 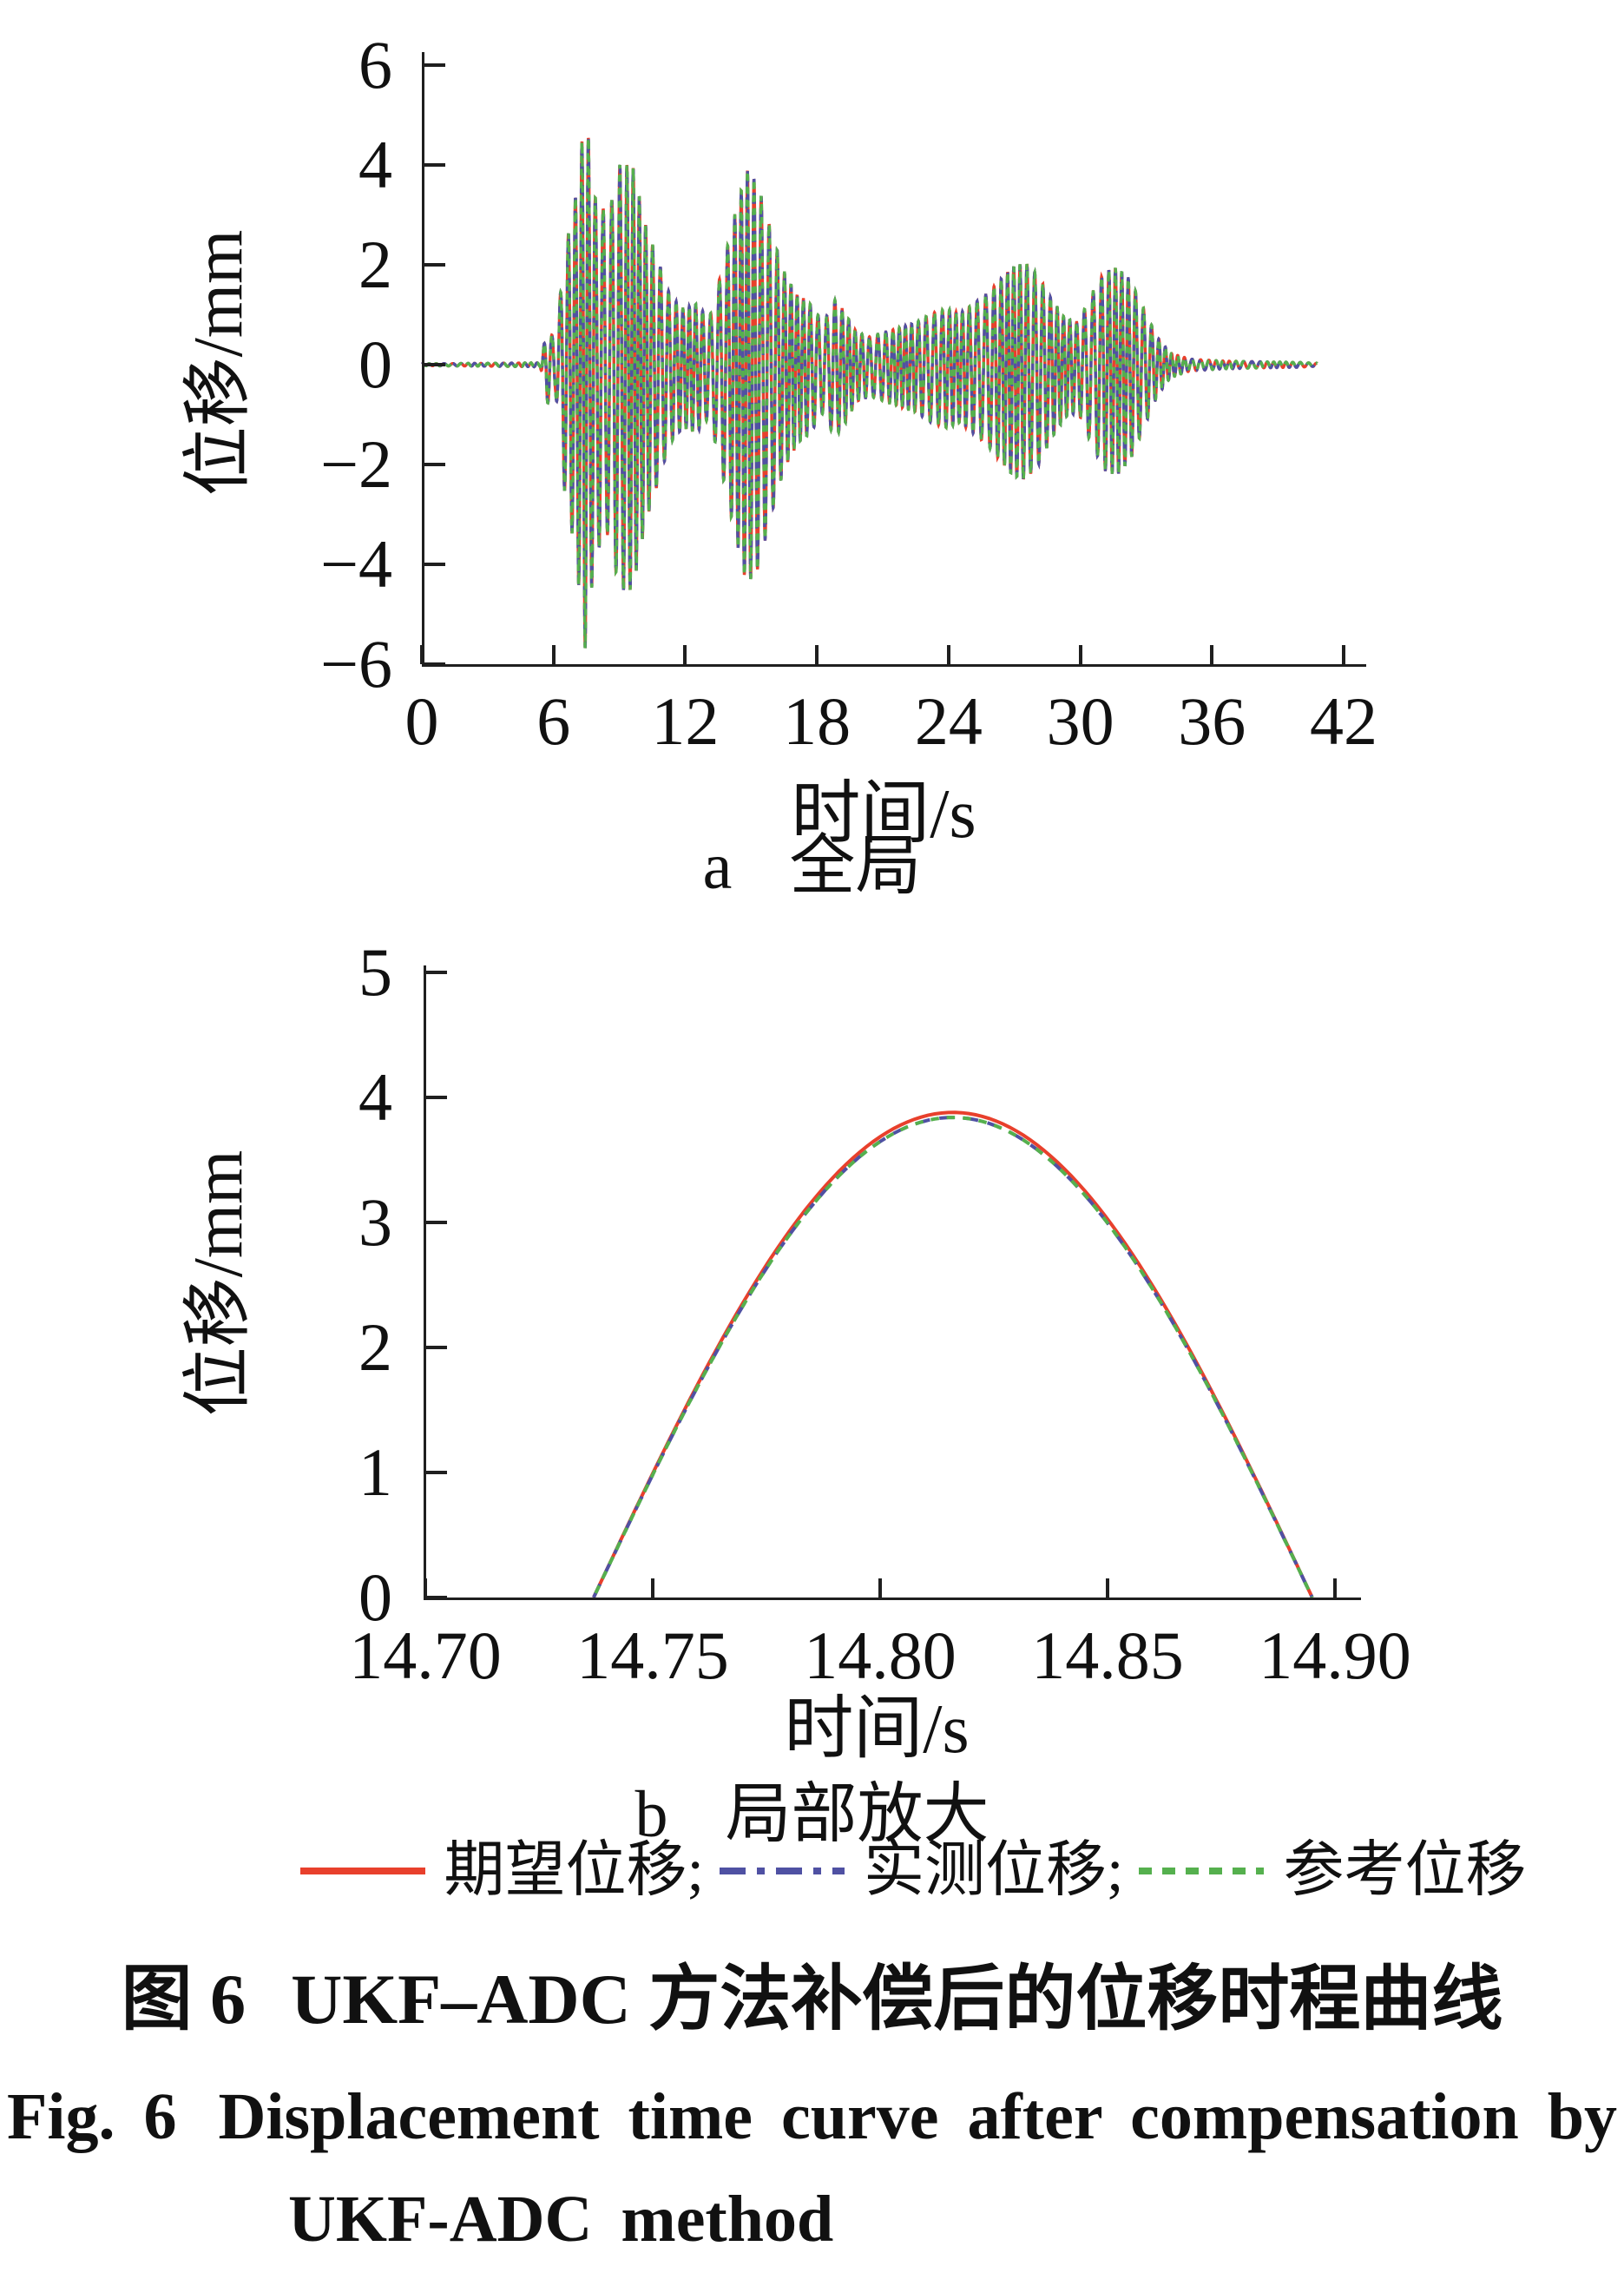 What do you see at coordinates (1212, 721) in the screenshot?
I see `subplot-a-x-tick-label: 36` at bounding box center [1212, 721].